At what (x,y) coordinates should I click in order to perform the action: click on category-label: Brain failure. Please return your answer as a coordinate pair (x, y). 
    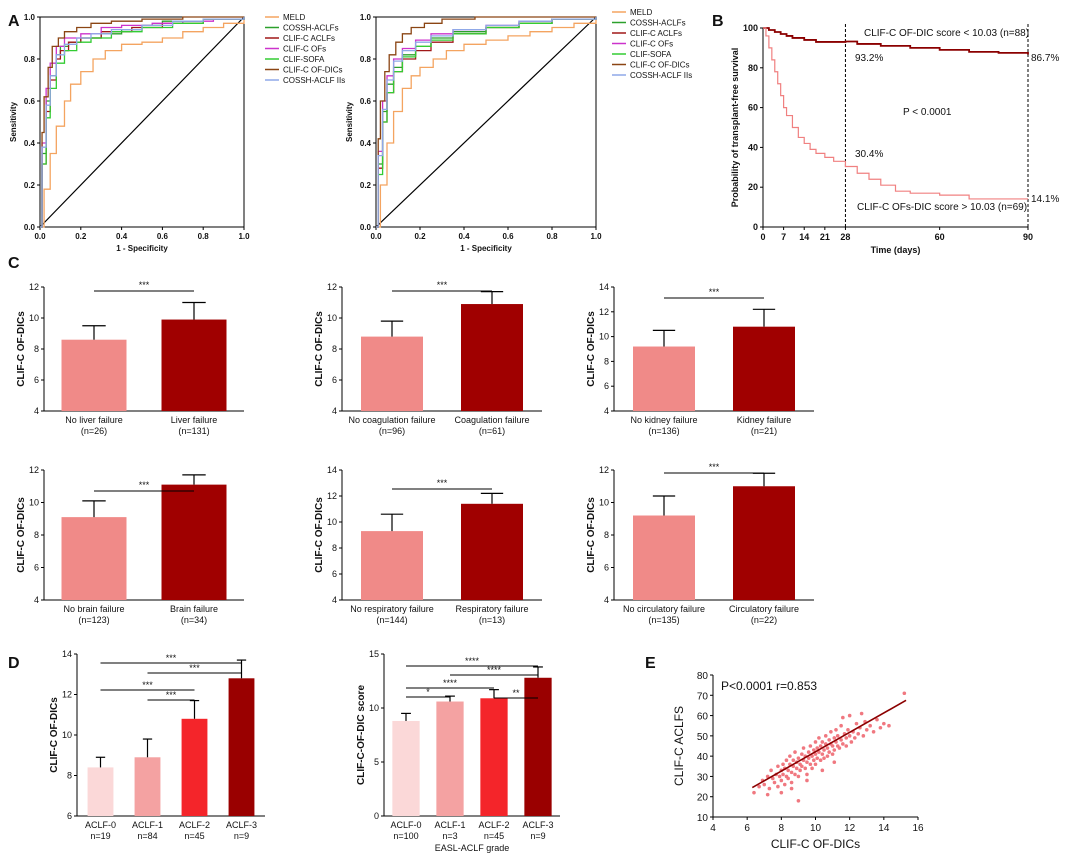
    Looking at the image, I should click on (194, 609).